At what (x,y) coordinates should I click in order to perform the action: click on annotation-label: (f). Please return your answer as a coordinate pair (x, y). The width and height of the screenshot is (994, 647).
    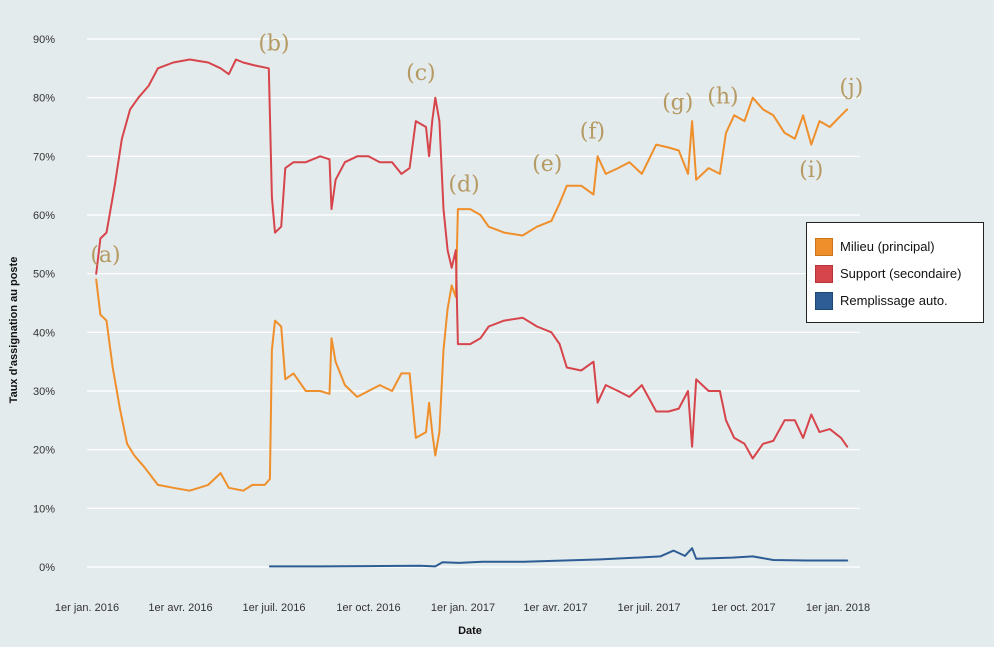
    Looking at the image, I should click on (592, 132).